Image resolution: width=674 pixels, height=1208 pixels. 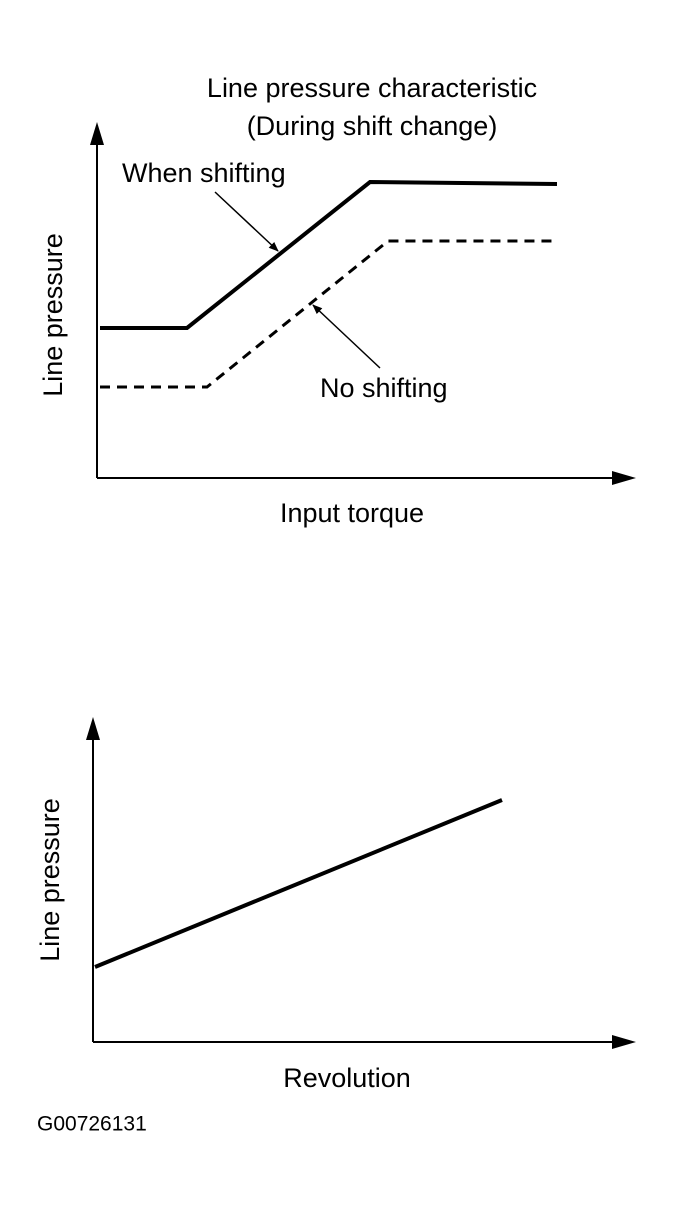 What do you see at coordinates (204, 173) in the screenshot?
I see `annotation: When shifting` at bounding box center [204, 173].